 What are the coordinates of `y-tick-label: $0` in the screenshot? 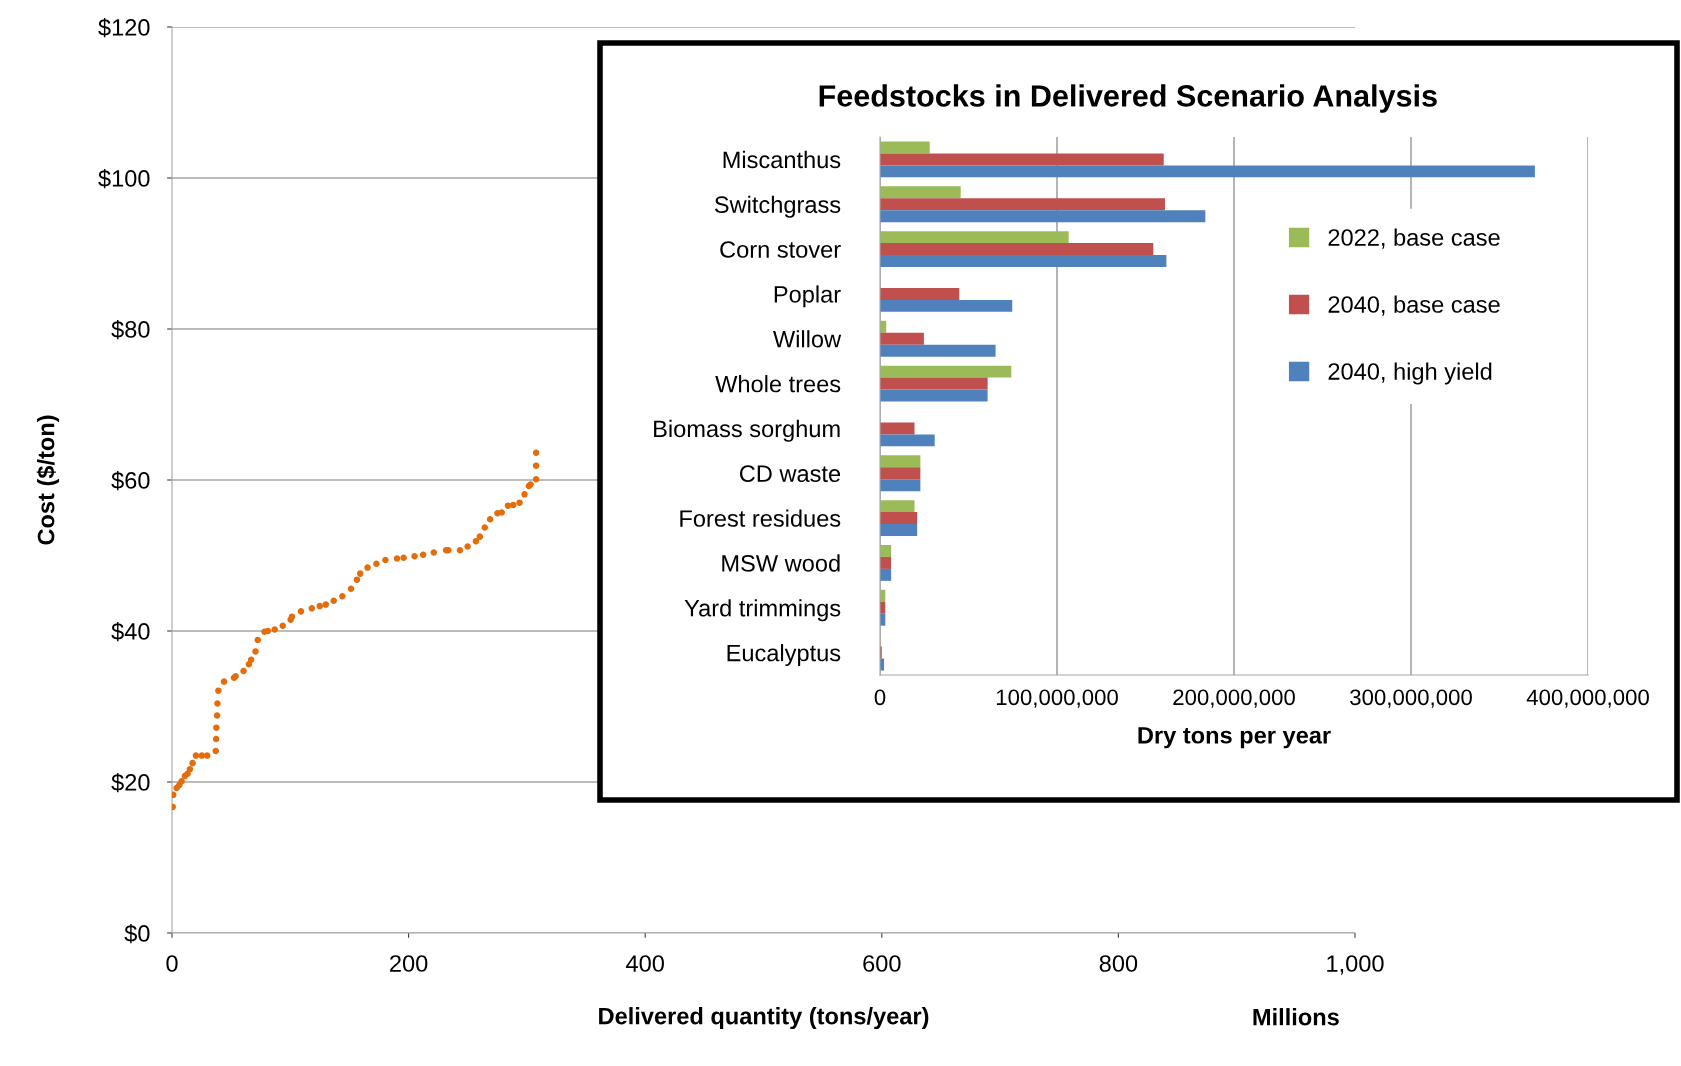 It's located at (137, 934).